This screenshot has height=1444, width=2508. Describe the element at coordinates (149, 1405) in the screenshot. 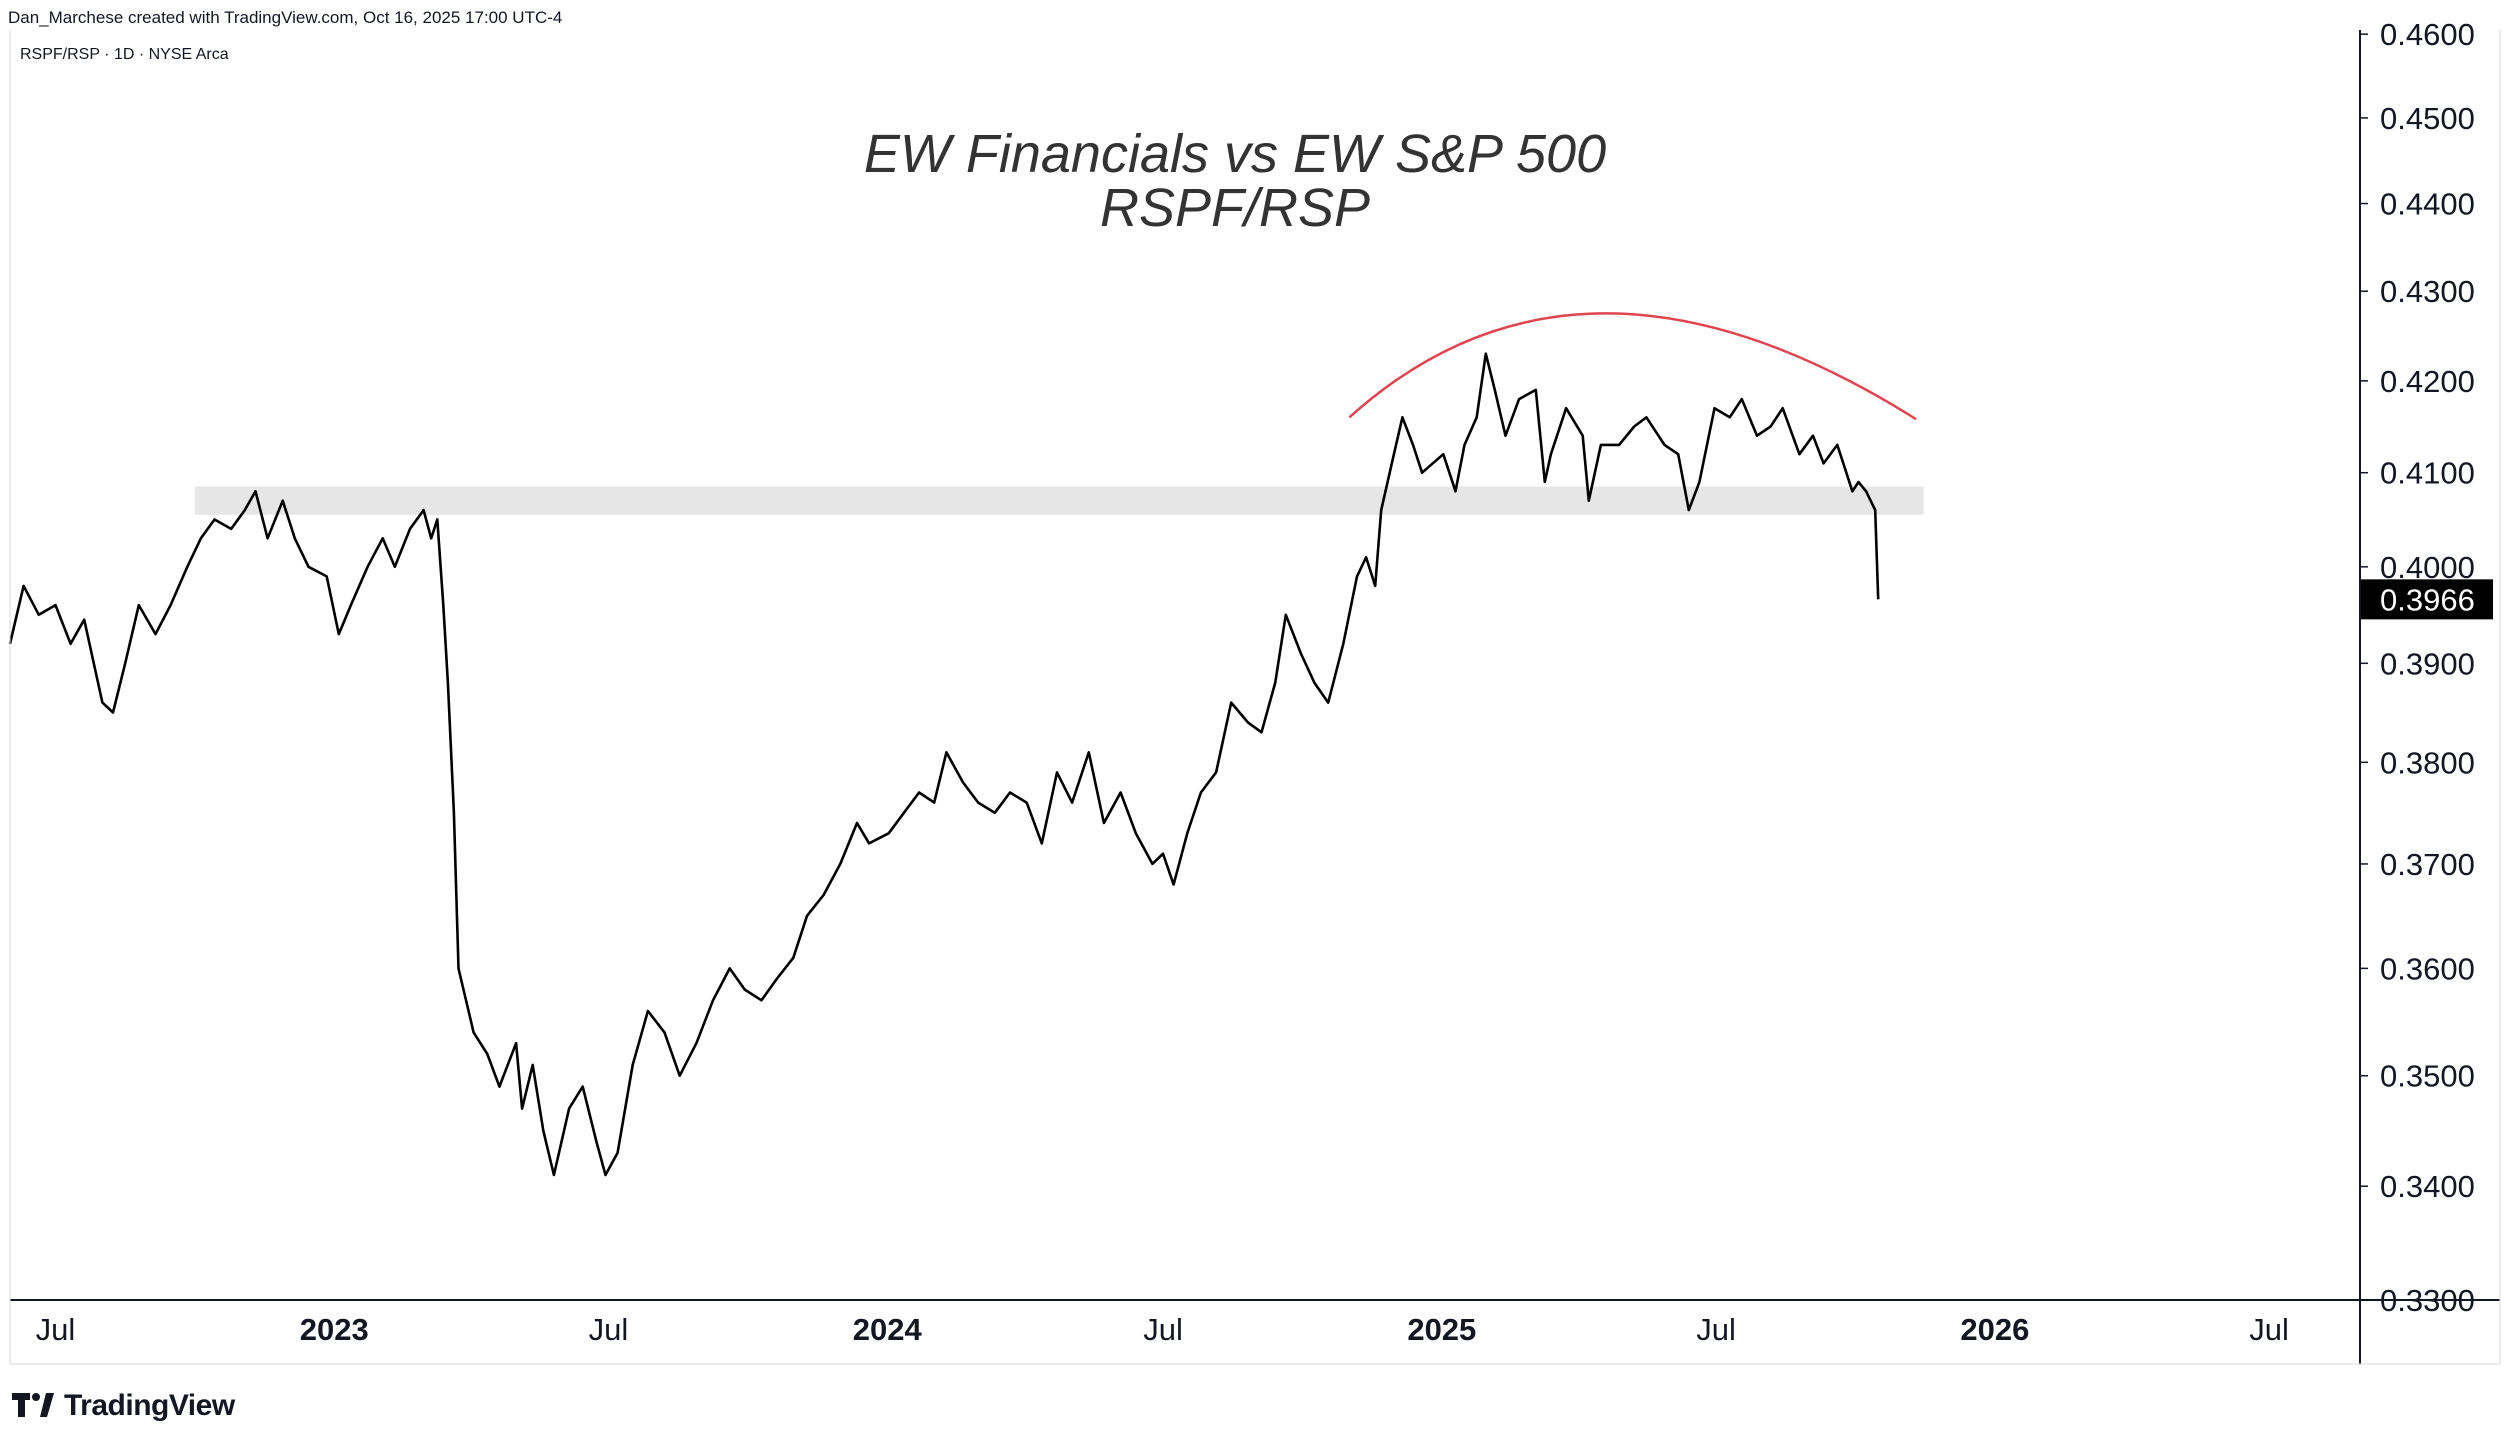

I see `tradingview-logo-text: TradingView` at that location.